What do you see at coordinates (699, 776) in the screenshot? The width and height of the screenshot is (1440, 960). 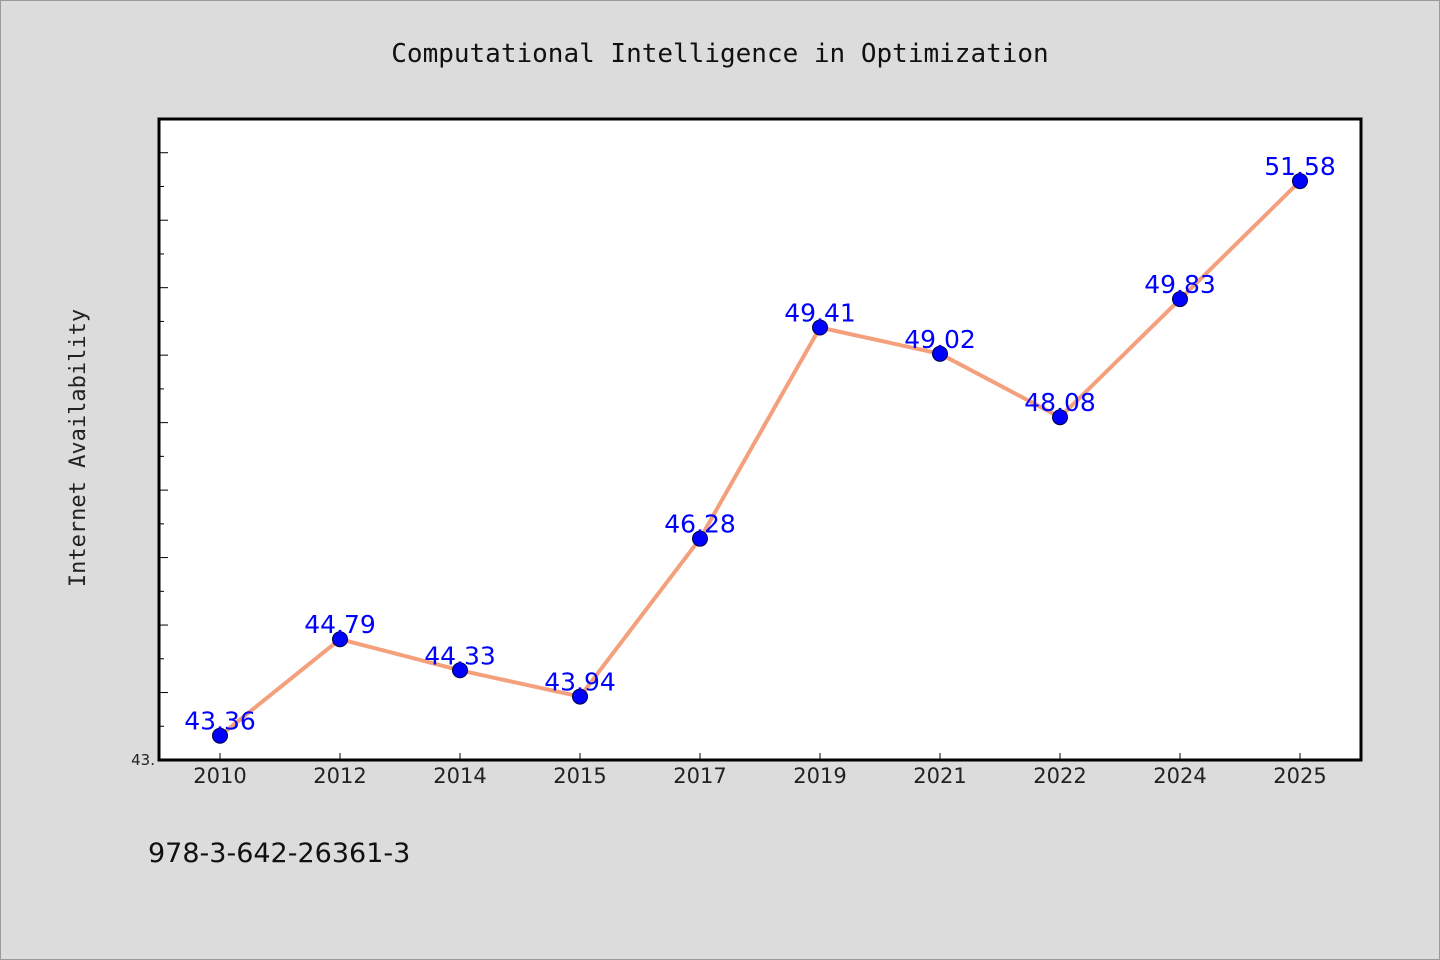 I see `x-tick-label: 2017` at bounding box center [699, 776].